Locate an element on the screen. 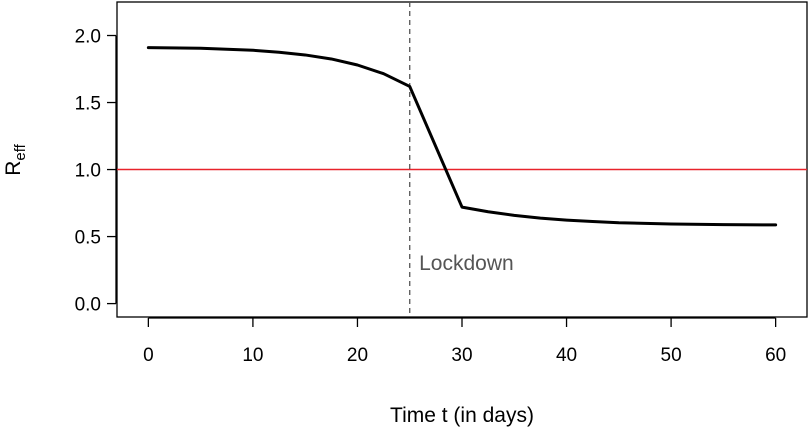 Image resolution: width=809 pixels, height=434 pixels. x-tick-label: 50 is located at coordinates (671, 355).